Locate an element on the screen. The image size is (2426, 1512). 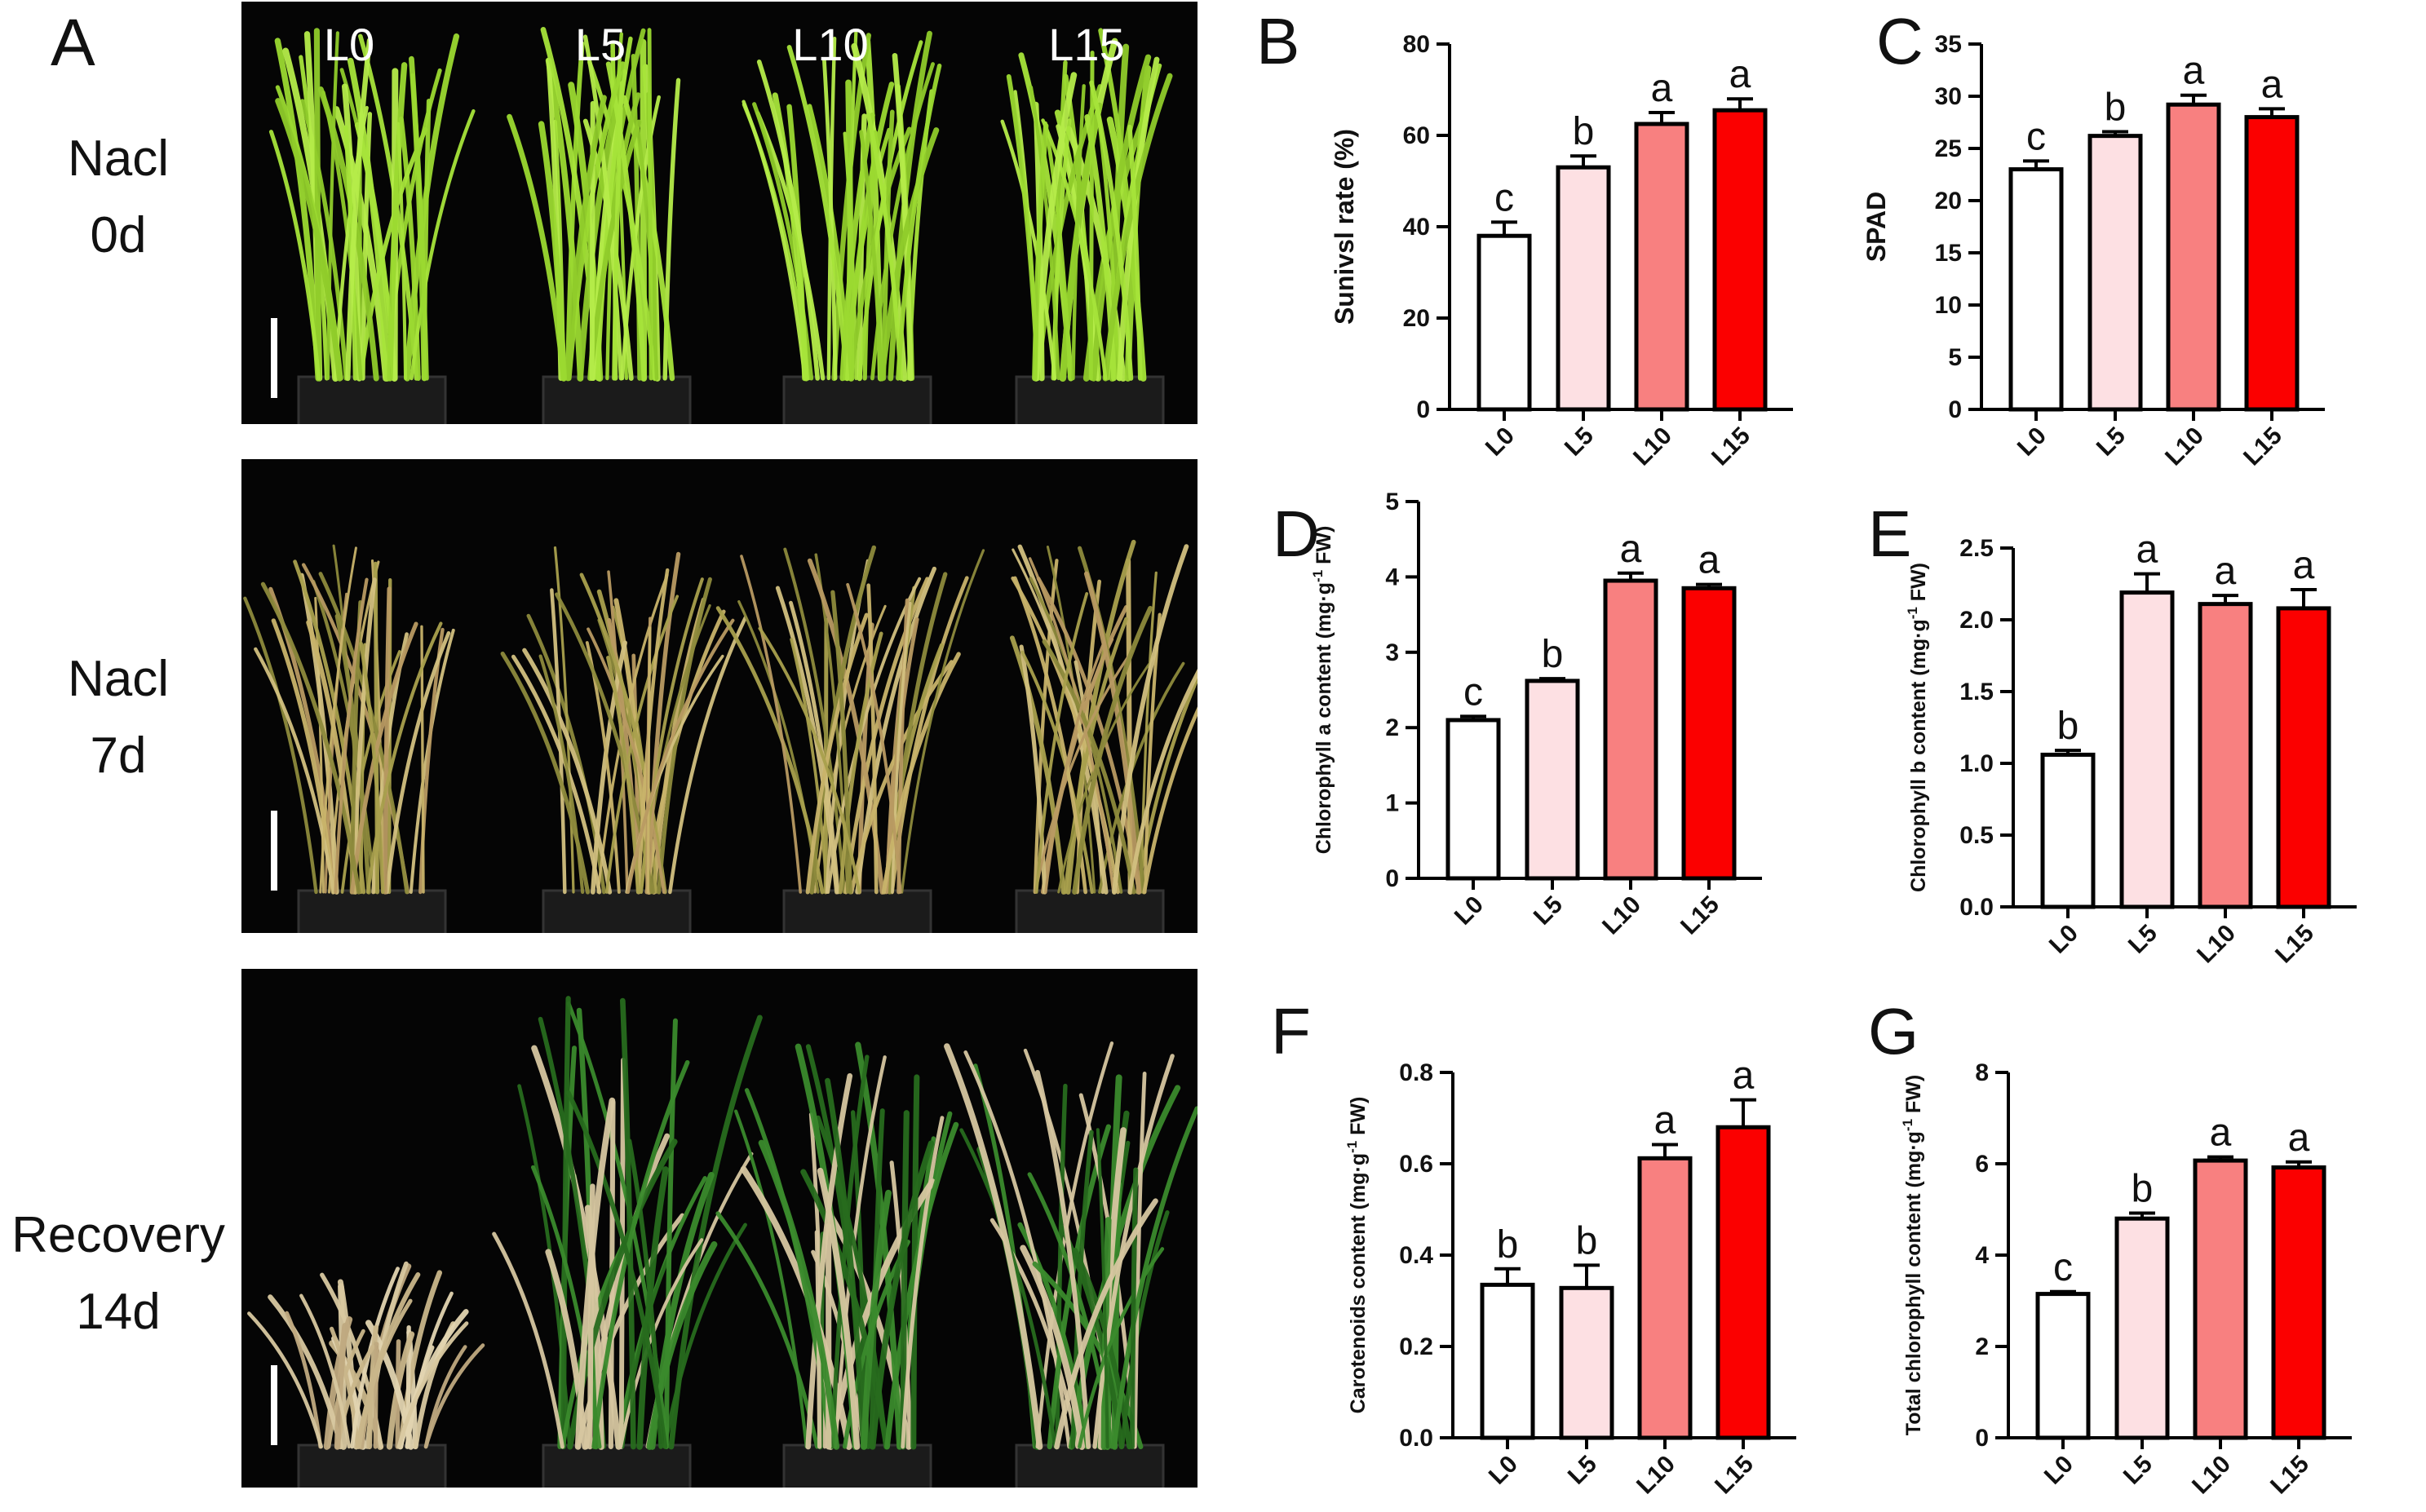
x-tick-label: L10 is located at coordinates (2211, 1475).